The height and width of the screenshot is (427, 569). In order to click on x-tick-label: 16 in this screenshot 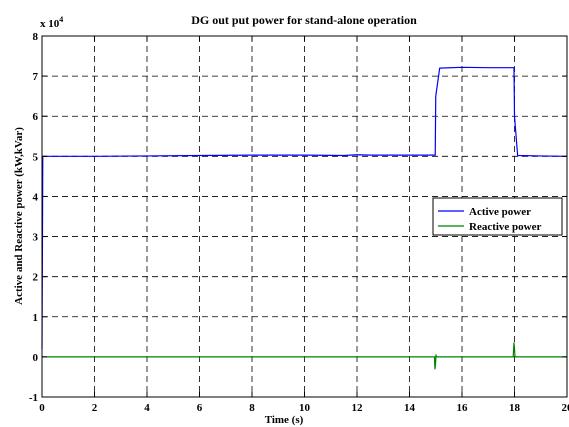, I will do `click(463, 408)`.